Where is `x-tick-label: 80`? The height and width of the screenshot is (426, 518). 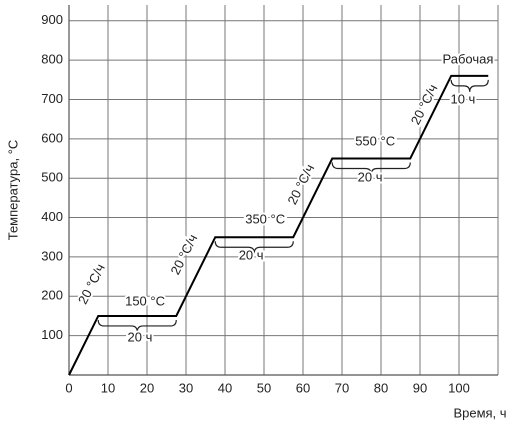
x-tick-label: 80 is located at coordinates (381, 387).